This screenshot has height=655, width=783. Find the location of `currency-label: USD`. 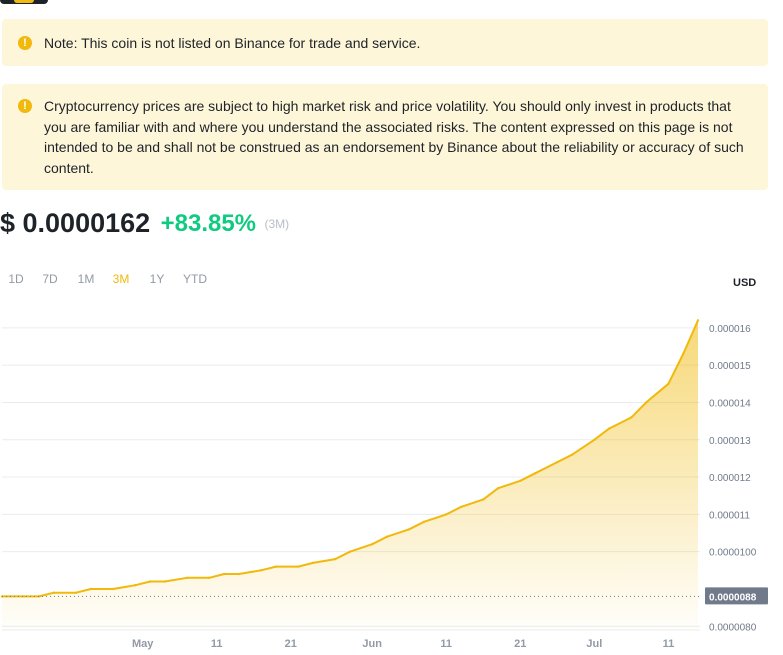

currency-label: USD is located at coordinates (745, 283).